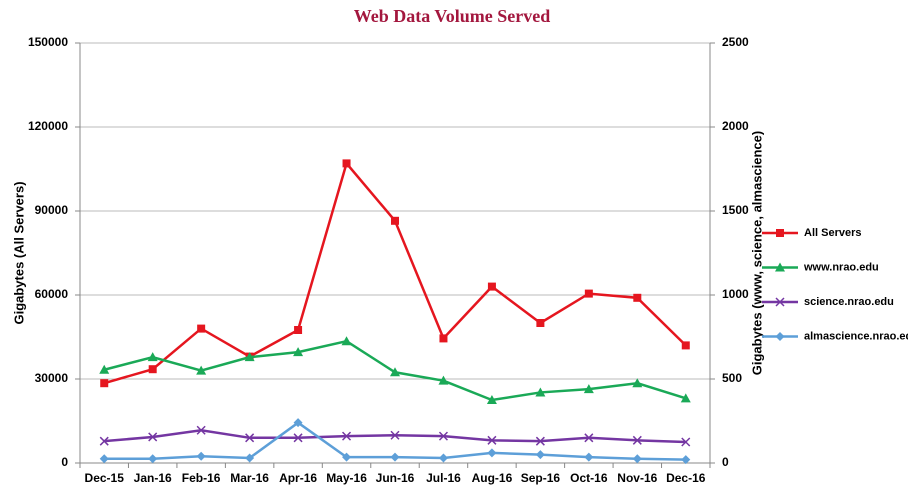  What do you see at coordinates (443, 478) in the screenshot?
I see `x-tick-label: Jul-16` at bounding box center [443, 478].